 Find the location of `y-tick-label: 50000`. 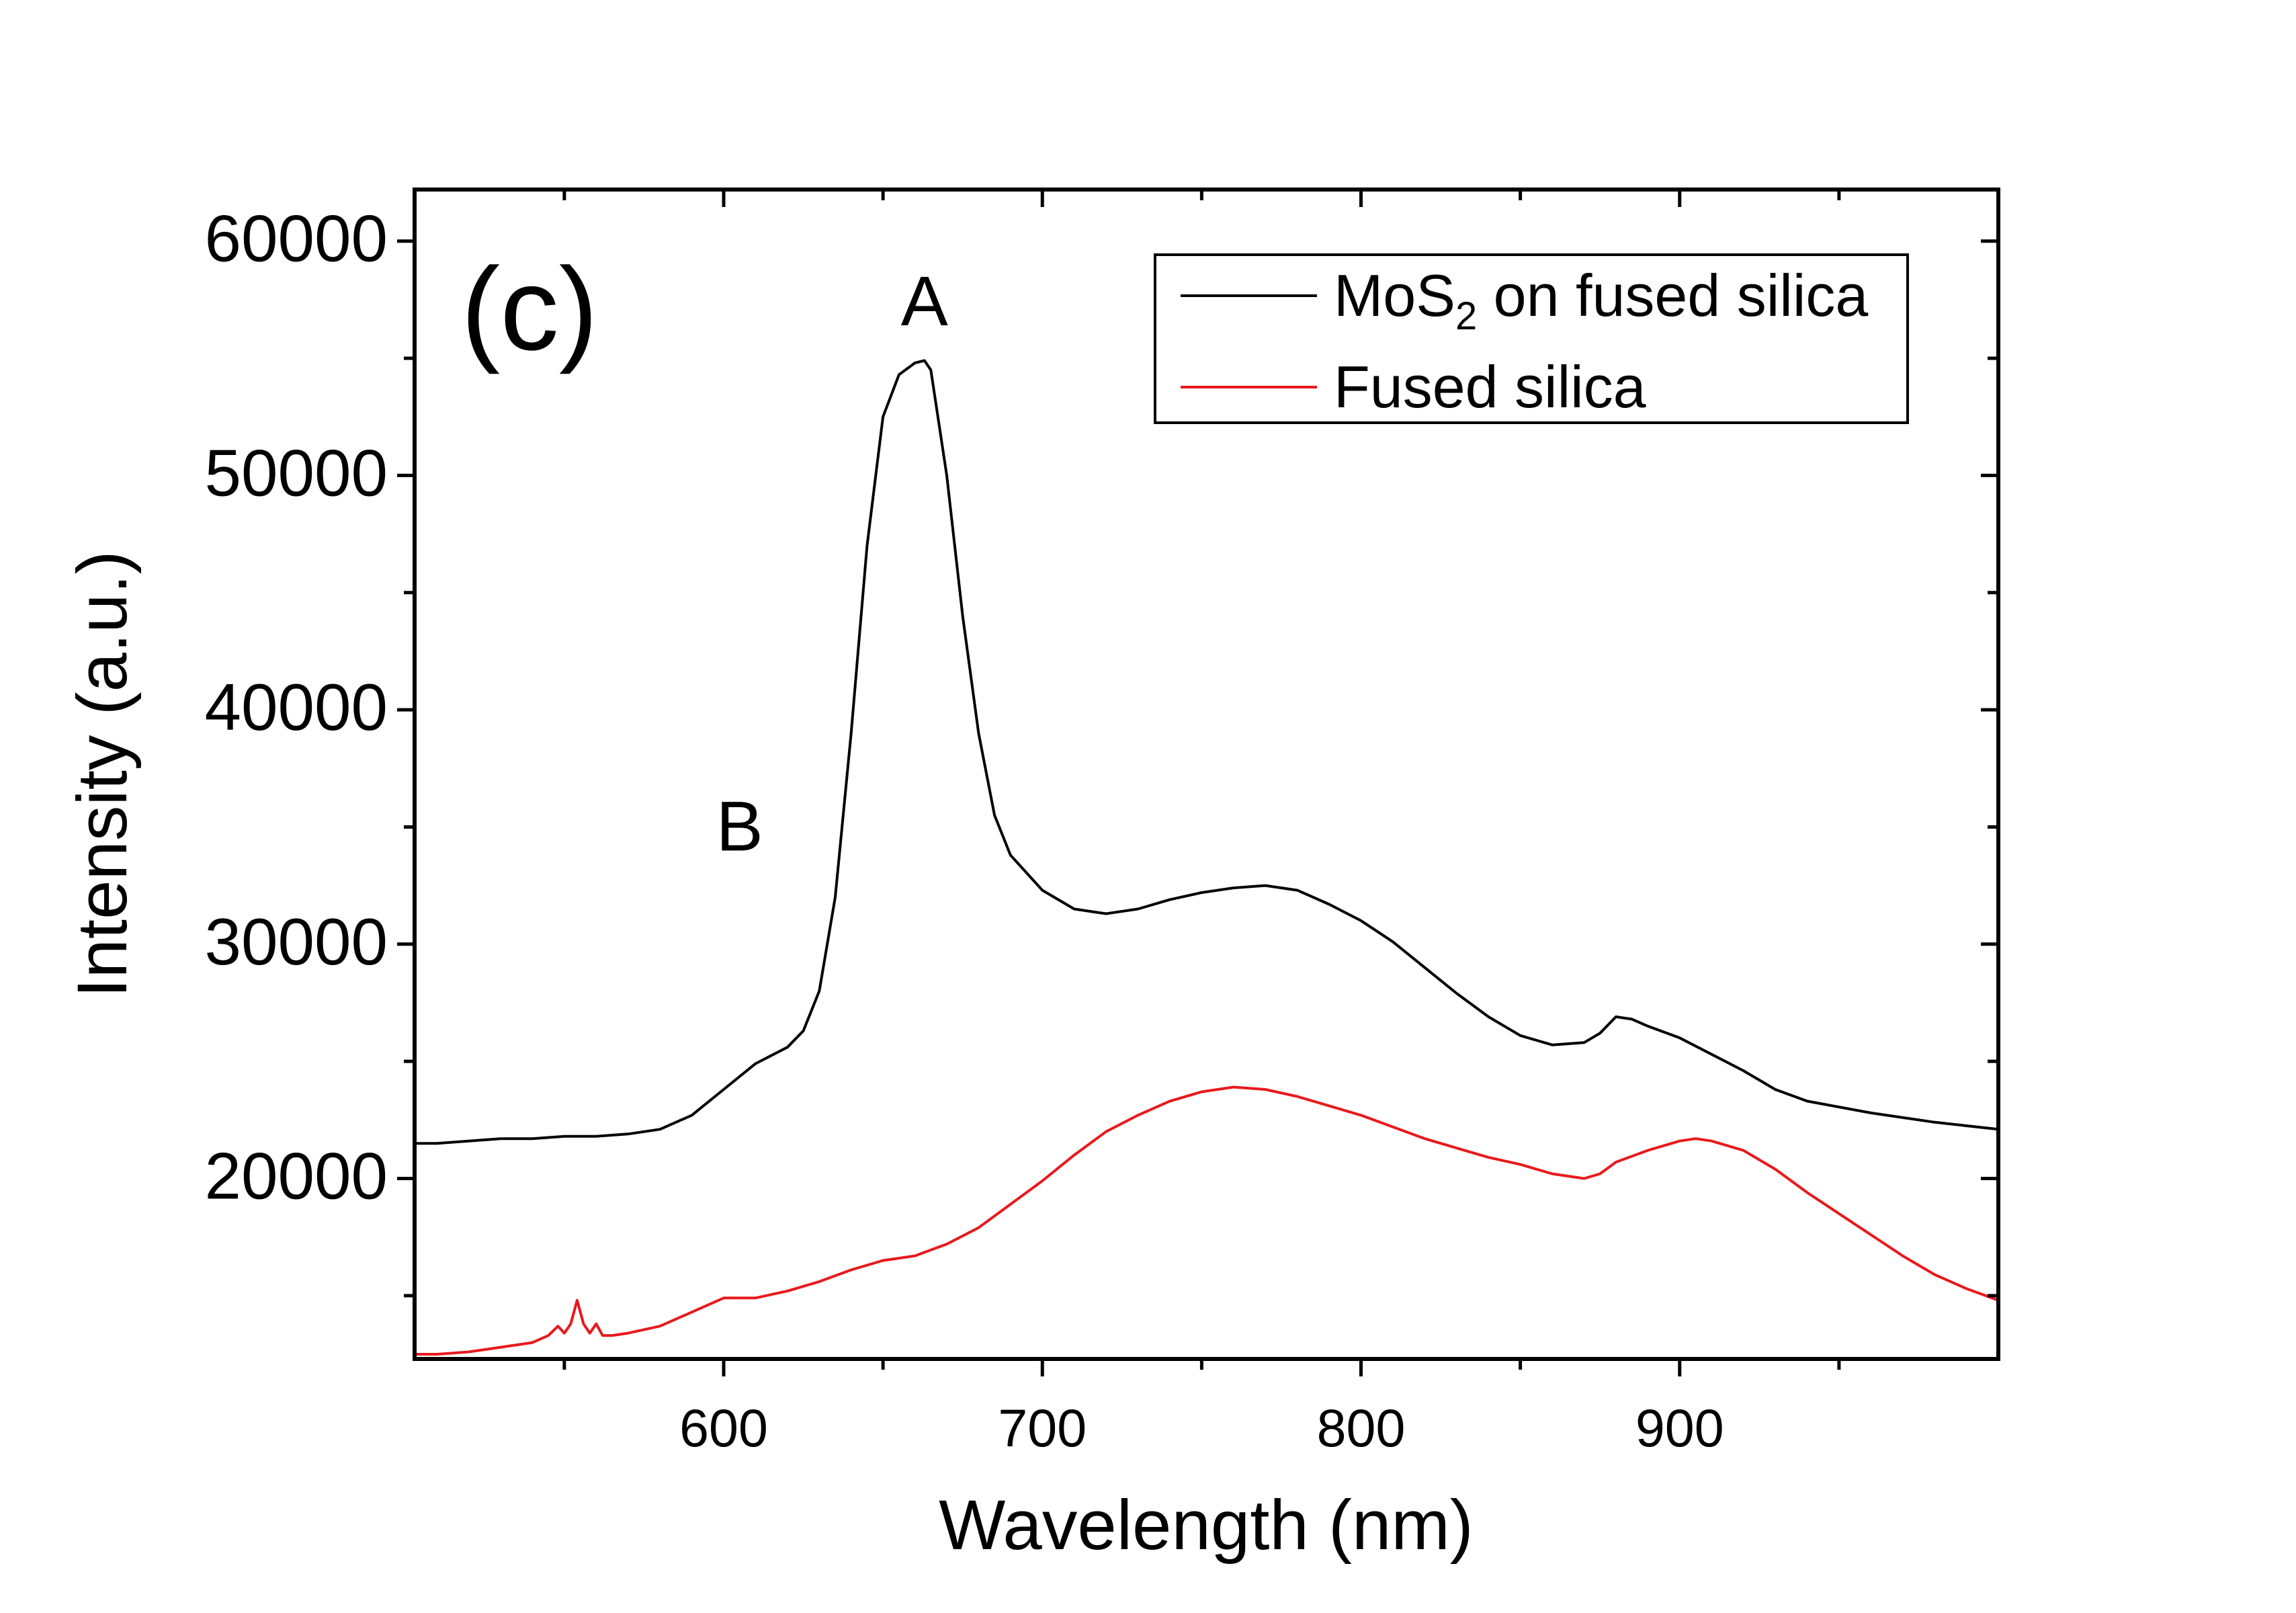

y-tick-label: 50000 is located at coordinates (296, 472).